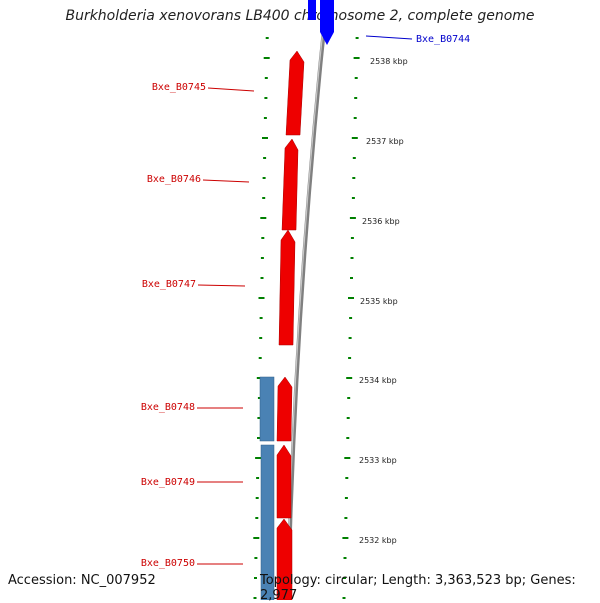  What do you see at coordinates (231, 89) in the screenshot?
I see `label-line-bxe-b0745` at bounding box center [231, 89].